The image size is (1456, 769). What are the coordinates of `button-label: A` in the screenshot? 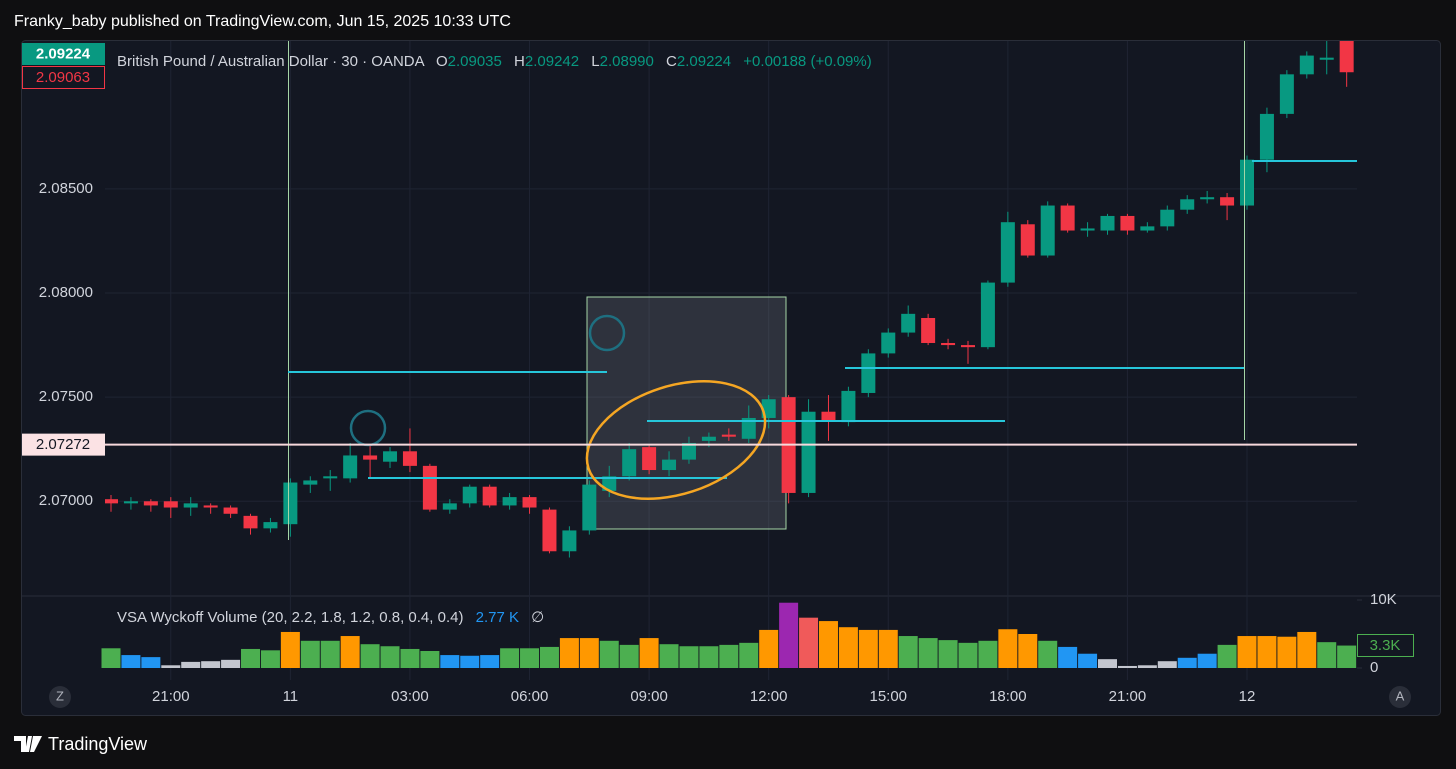 It's located at (1400, 695).